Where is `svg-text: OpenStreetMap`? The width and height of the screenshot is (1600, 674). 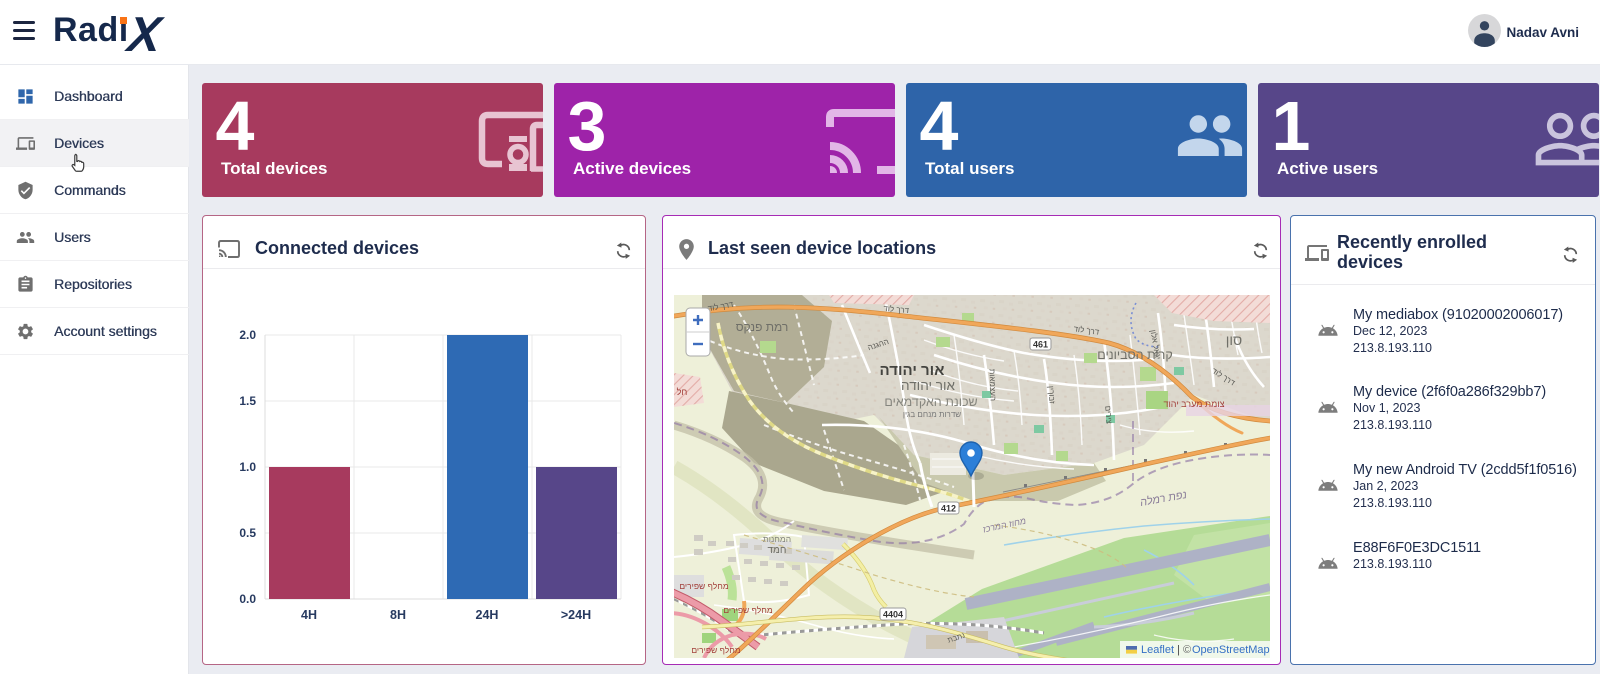 svg-text: OpenStreetMap is located at coordinates (1231, 650).